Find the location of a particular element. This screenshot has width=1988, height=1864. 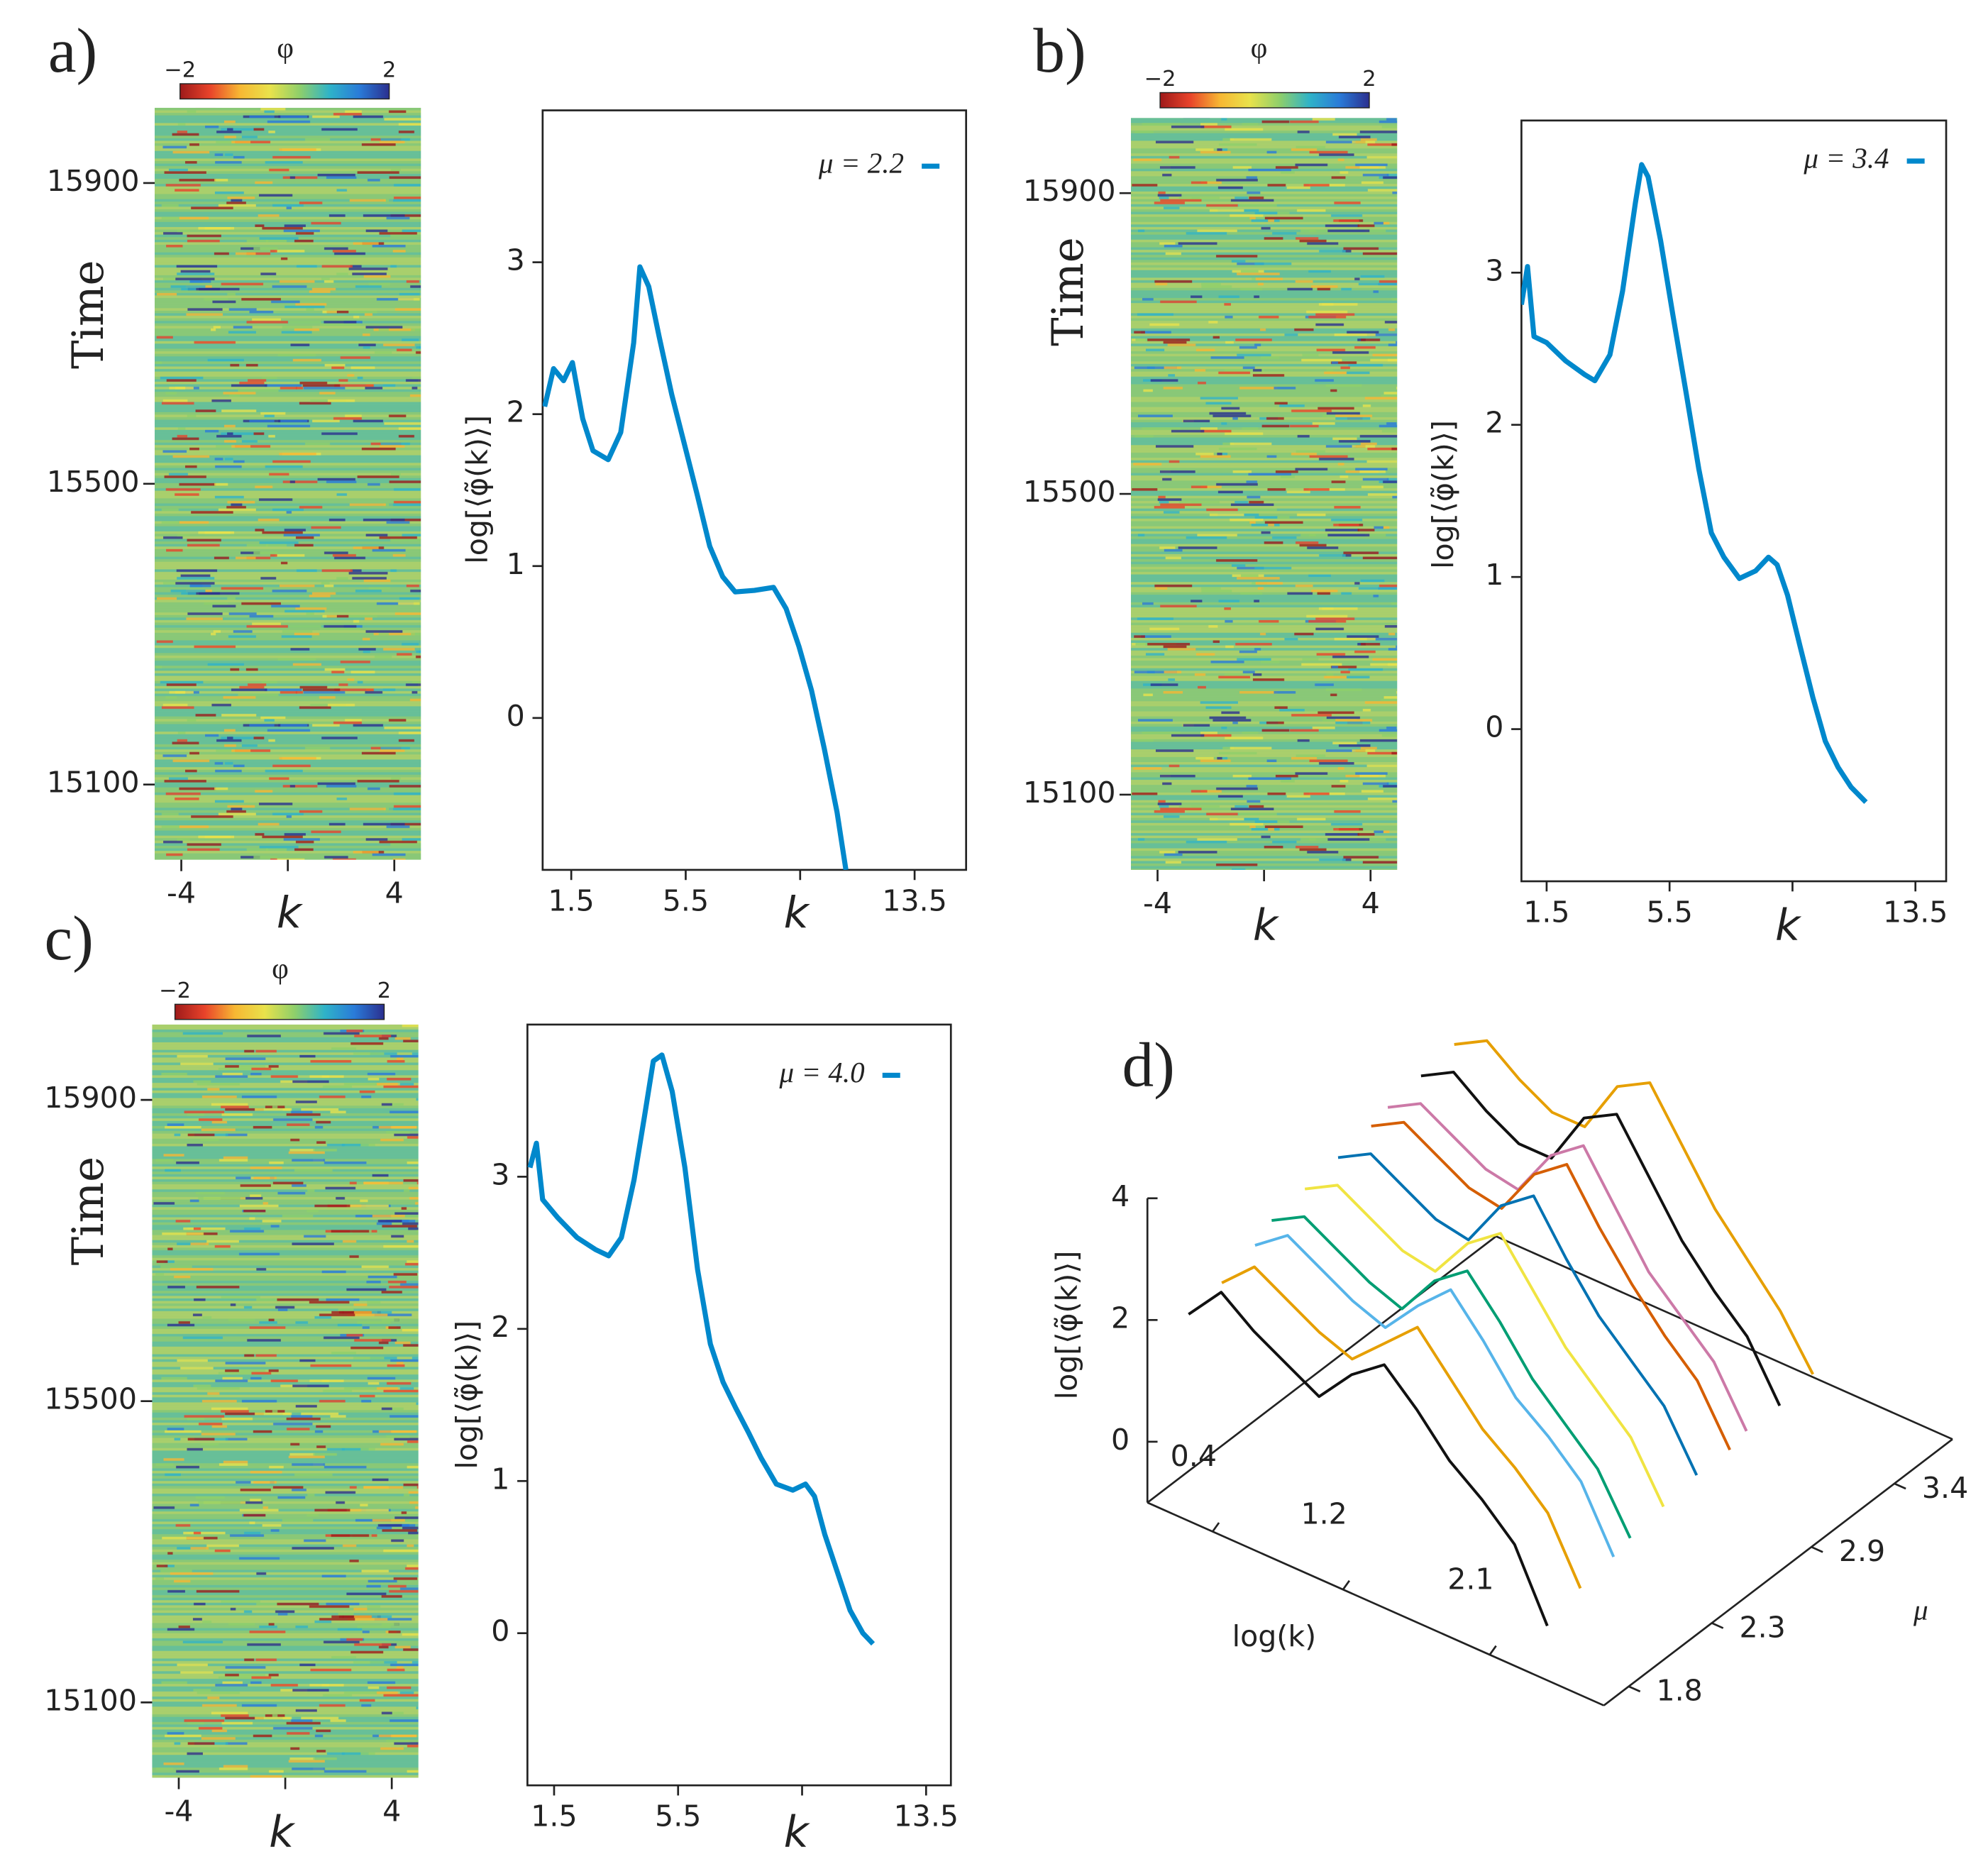

y-tick-label: 2.9 is located at coordinates (1862, 1551).